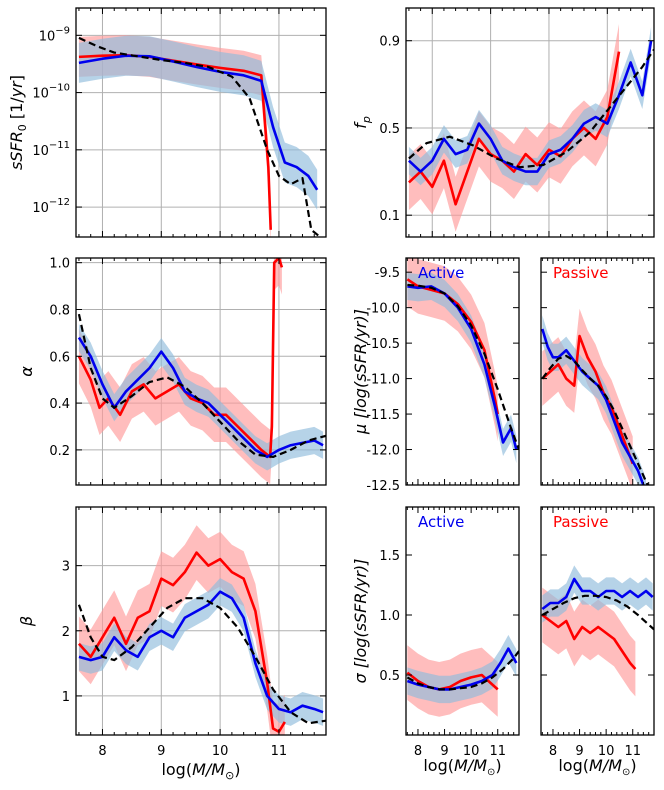  I want to click on panel-annotation: Active, so click(441, 273).